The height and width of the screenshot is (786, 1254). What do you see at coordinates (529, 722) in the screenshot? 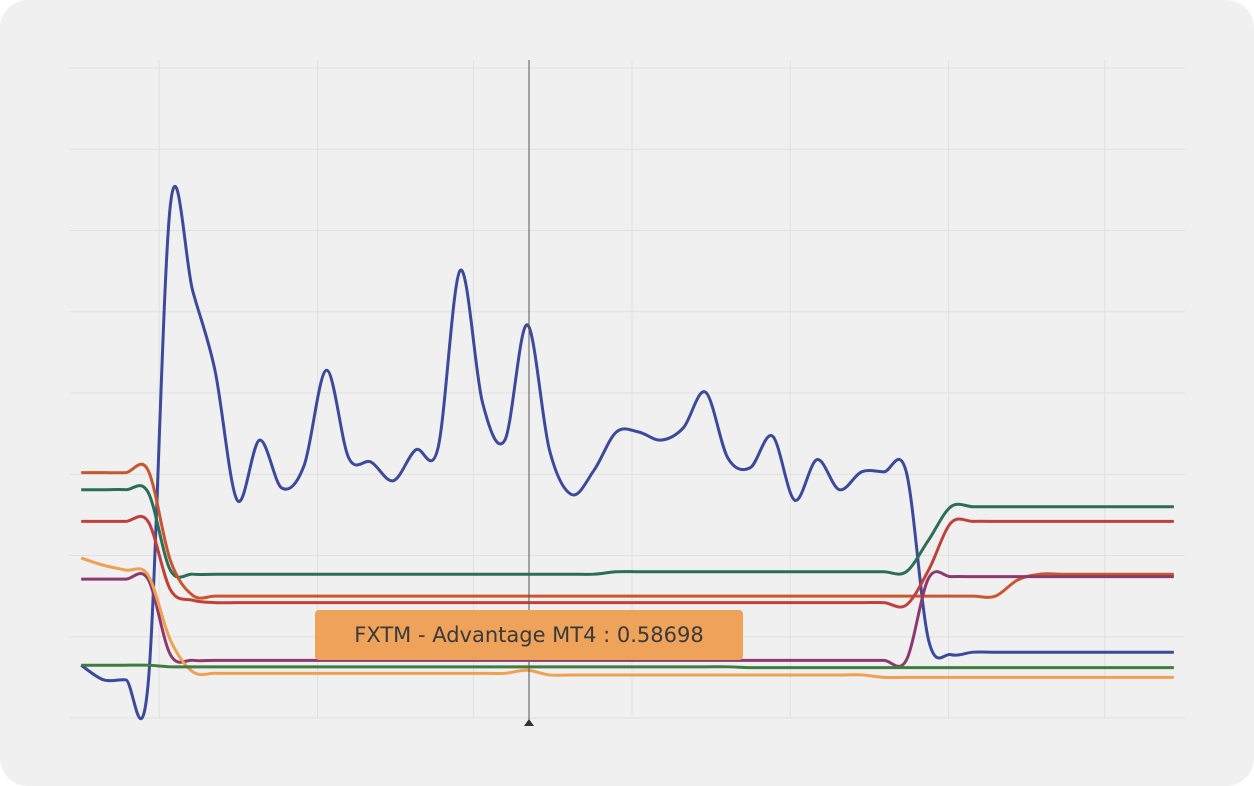
I see `crosshair-marker` at bounding box center [529, 722].